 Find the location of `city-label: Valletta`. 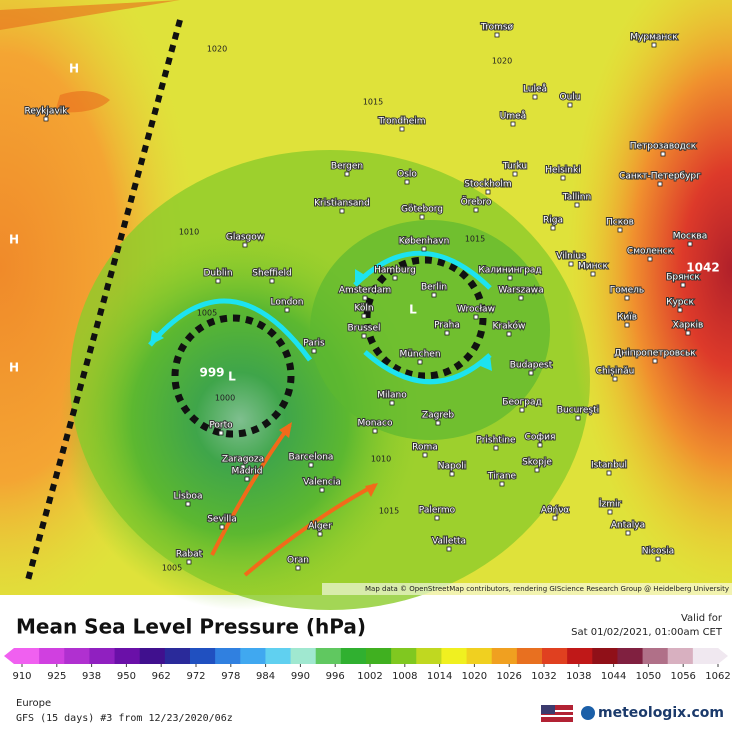

city-label: Valletta is located at coordinates (449, 542).